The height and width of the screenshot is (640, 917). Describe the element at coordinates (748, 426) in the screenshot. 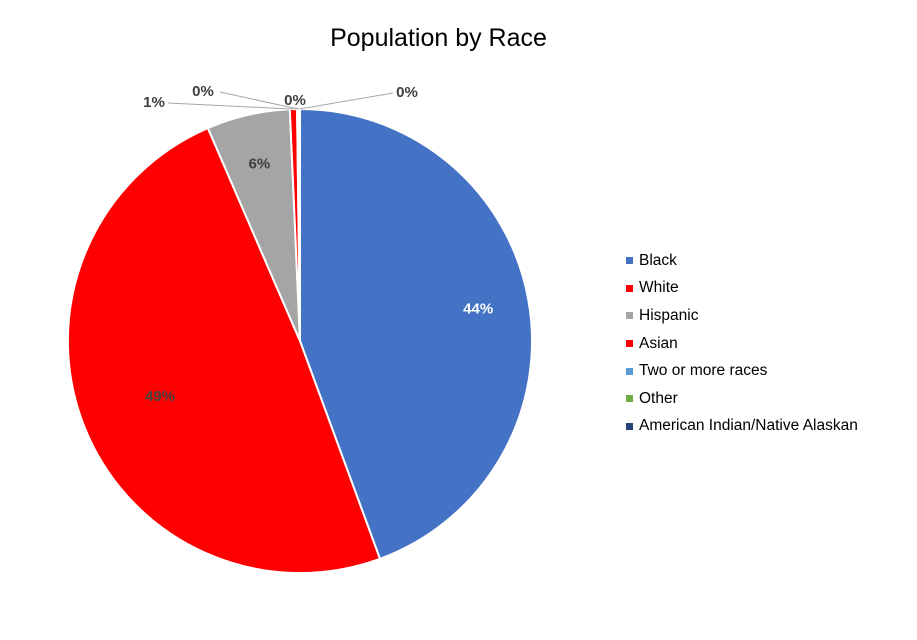

I see `legend-label: American Indian/Native Alaskan` at that location.